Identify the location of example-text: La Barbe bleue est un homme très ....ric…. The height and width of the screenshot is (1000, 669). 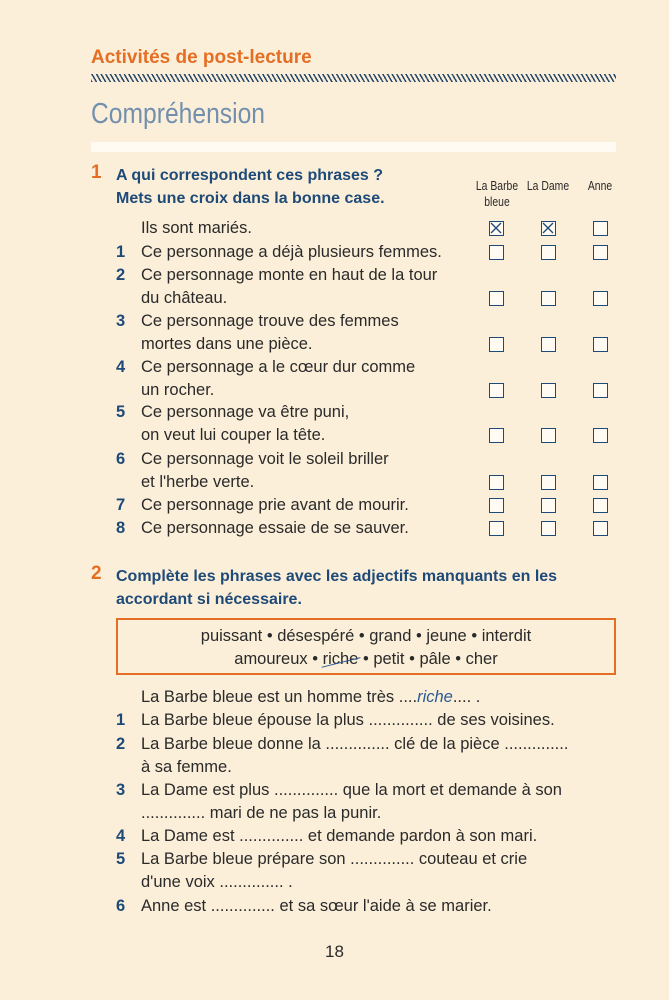
(311, 697).